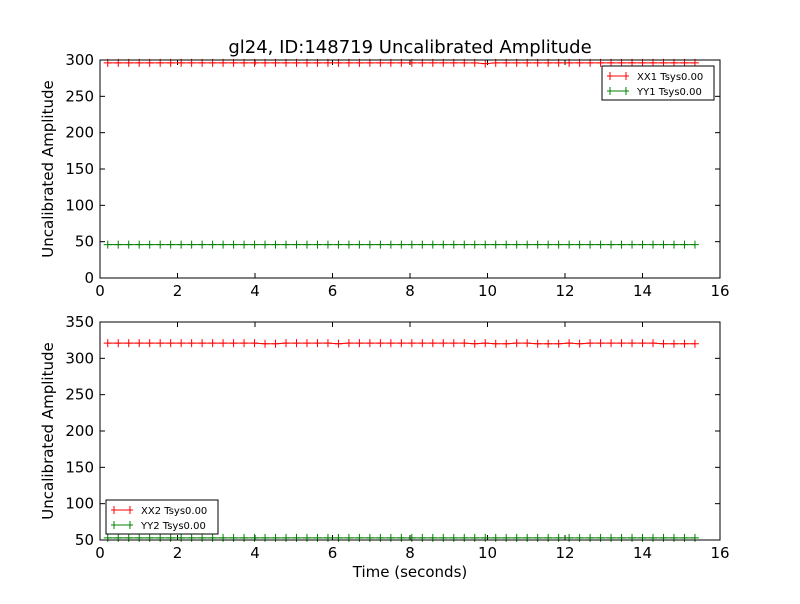 The image size is (800, 604). What do you see at coordinates (618, 76) in the screenshot?
I see `legend-swatch` at bounding box center [618, 76].